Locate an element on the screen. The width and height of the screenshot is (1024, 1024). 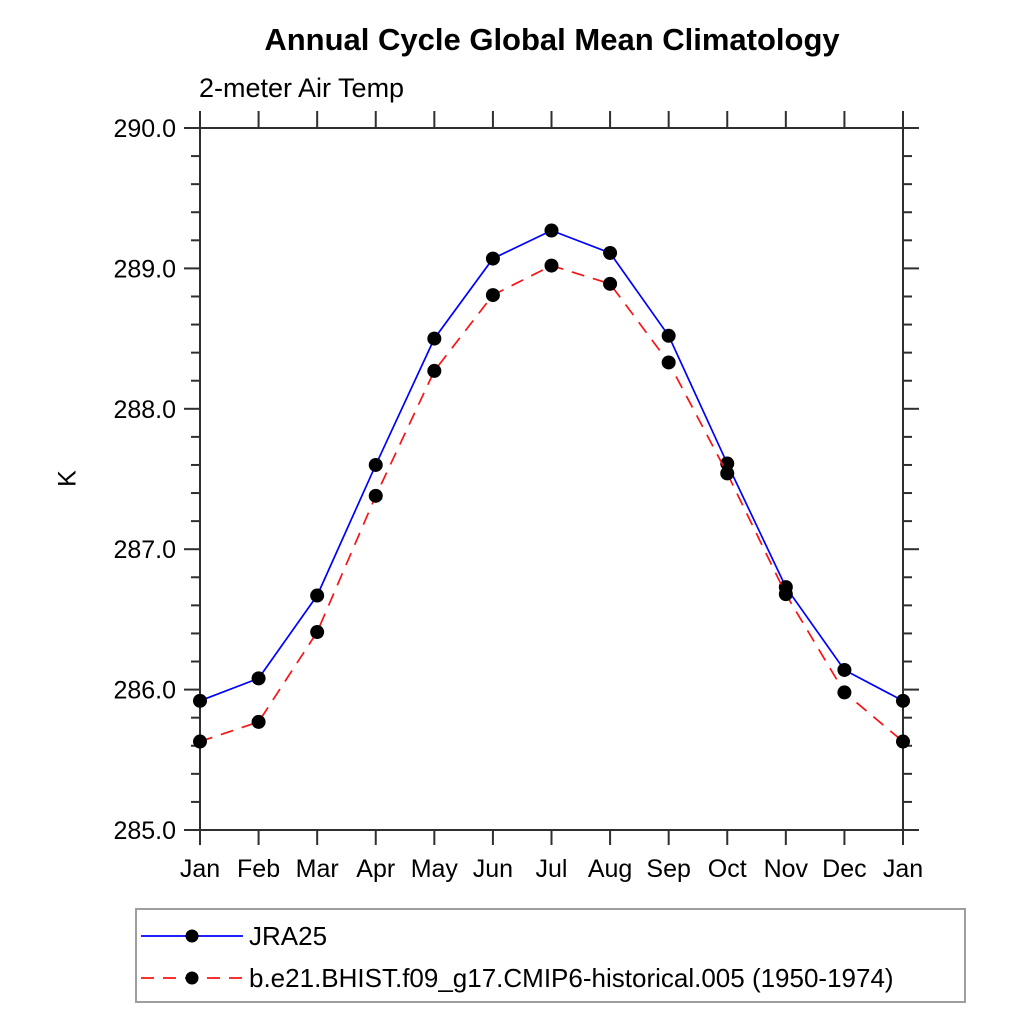
legend-box is located at coordinates (550, 955).